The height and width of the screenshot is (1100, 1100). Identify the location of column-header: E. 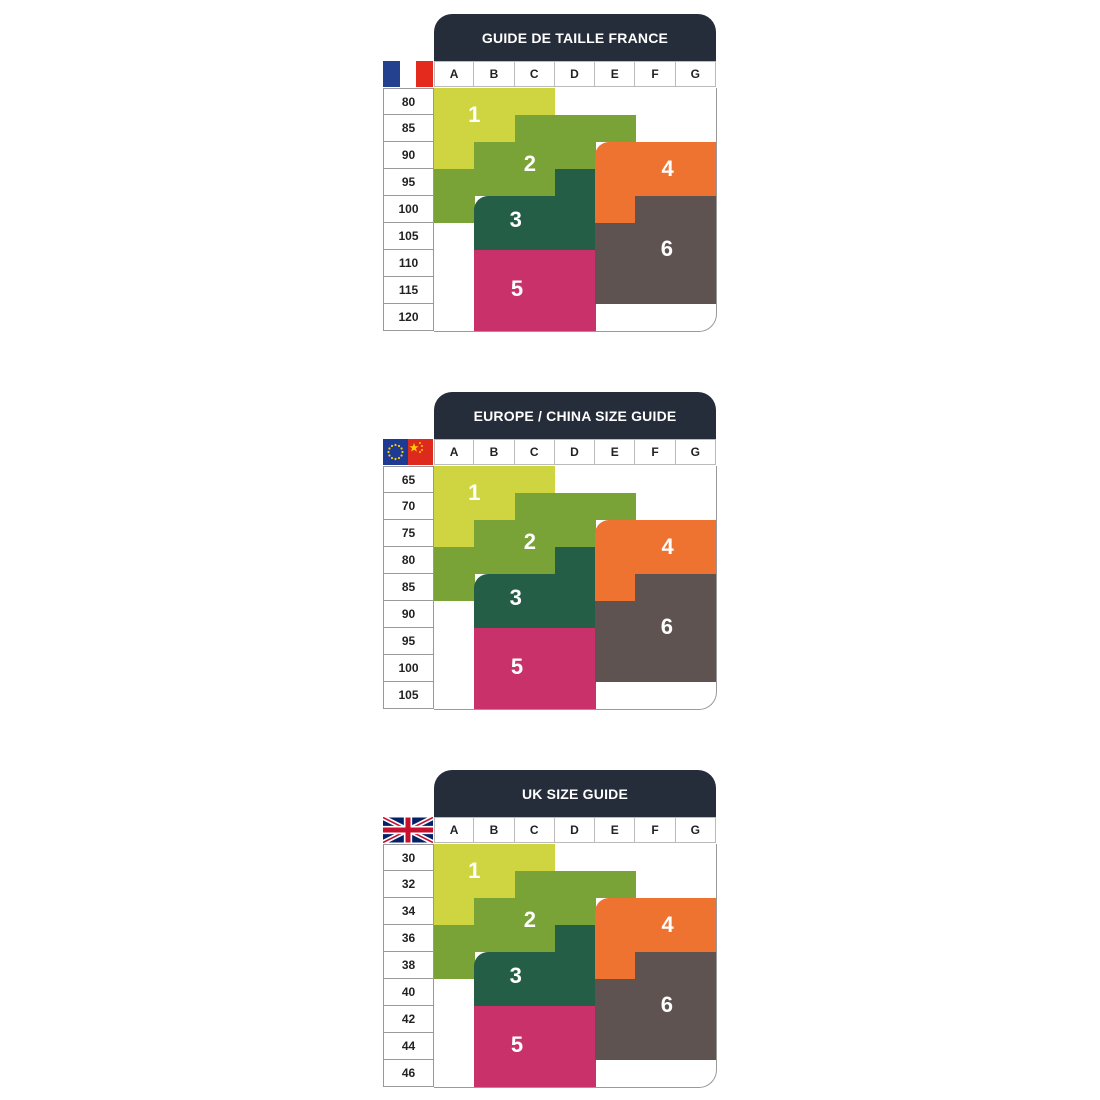
(615, 74).